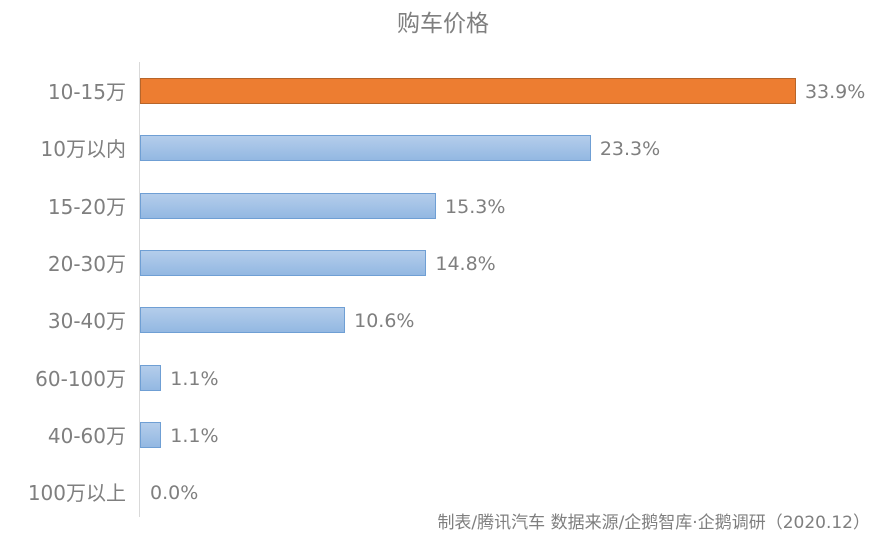  Describe the element at coordinates (174, 493) in the screenshot. I see `value-label: 0.0%` at that location.